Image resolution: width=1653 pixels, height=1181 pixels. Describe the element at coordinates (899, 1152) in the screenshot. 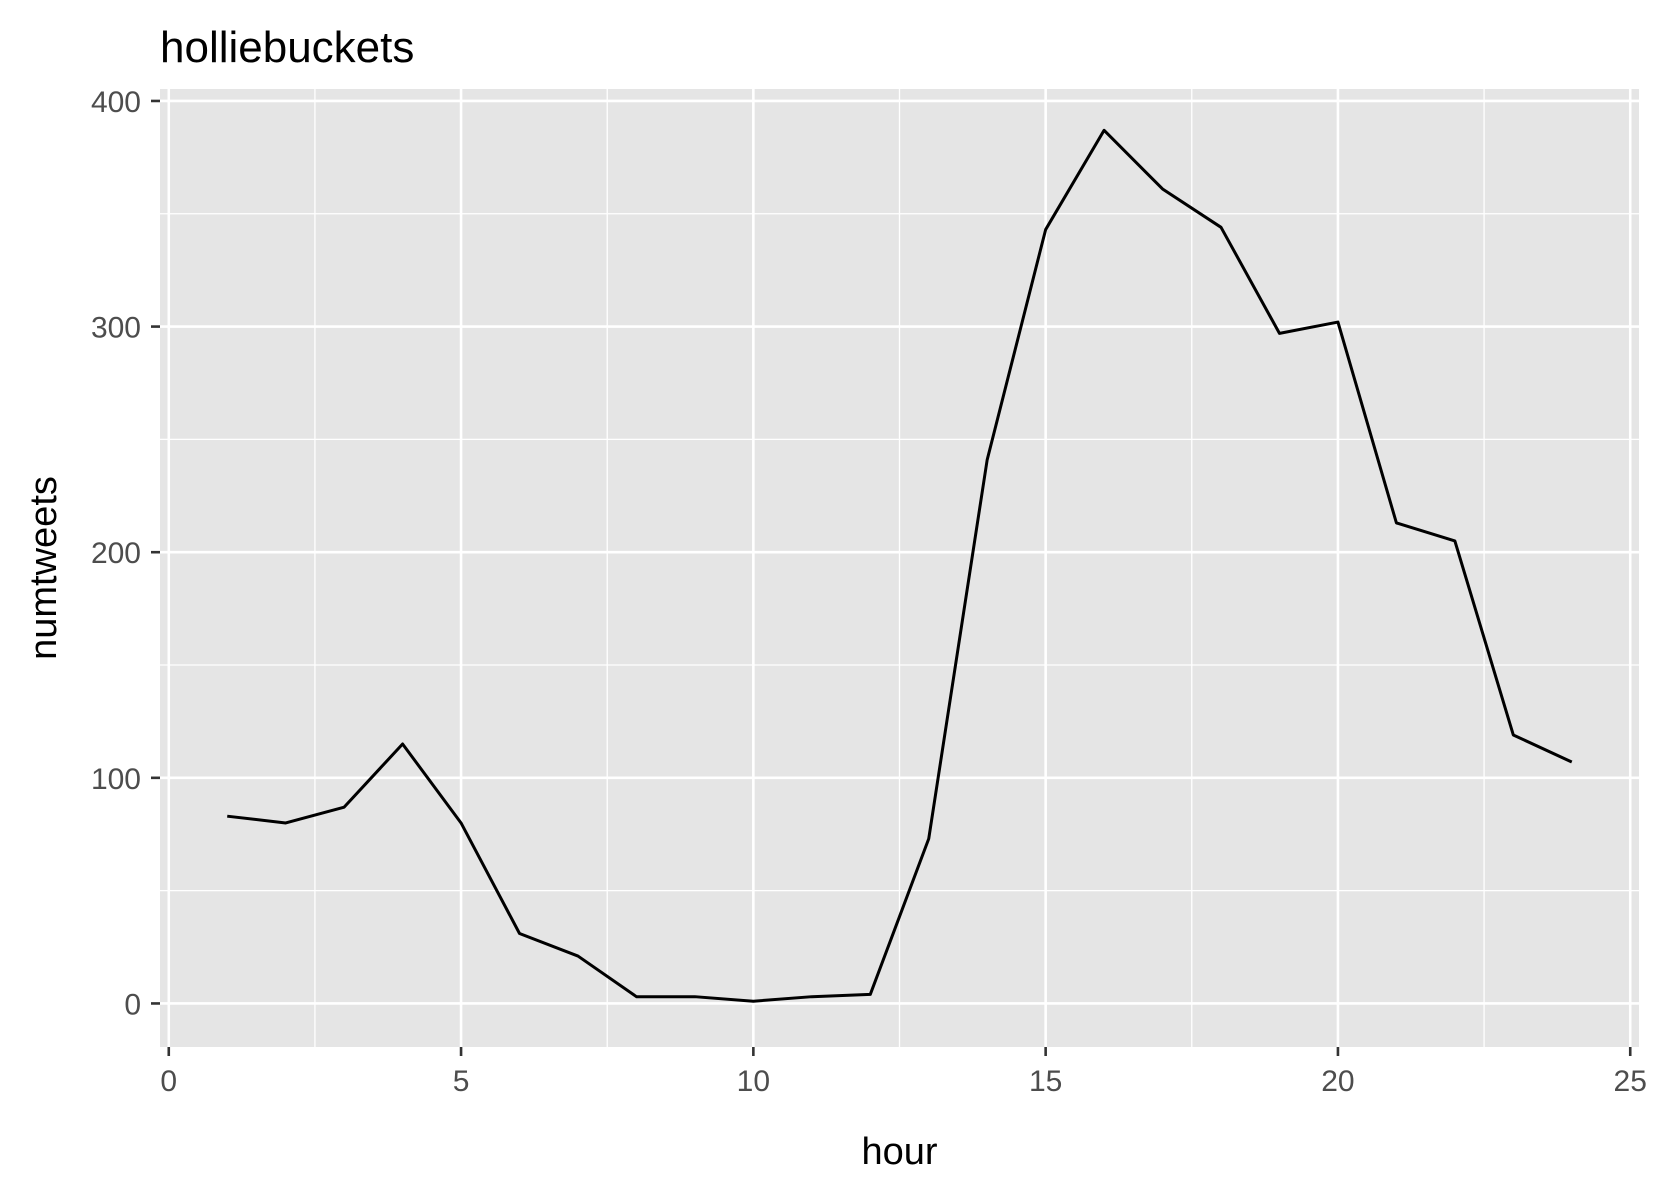

I see `x-axis-title: hour` at that location.